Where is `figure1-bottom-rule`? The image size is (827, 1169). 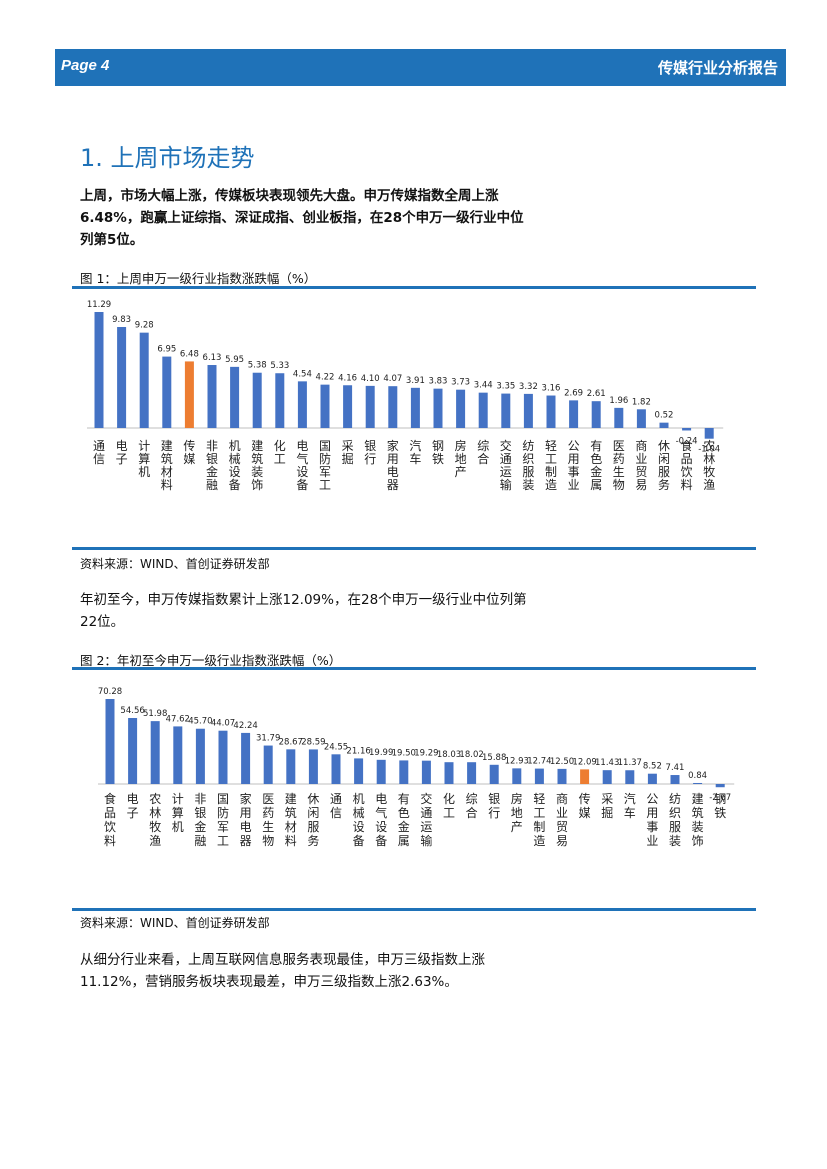 figure1-bottom-rule is located at coordinates (414, 548).